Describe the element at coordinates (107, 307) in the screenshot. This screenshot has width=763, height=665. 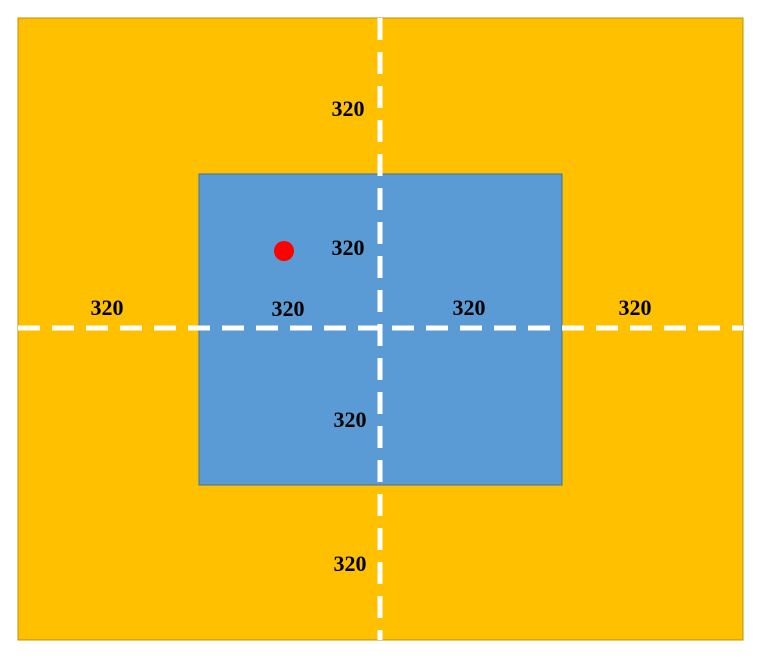
I see `label-left-outer: 320` at that location.